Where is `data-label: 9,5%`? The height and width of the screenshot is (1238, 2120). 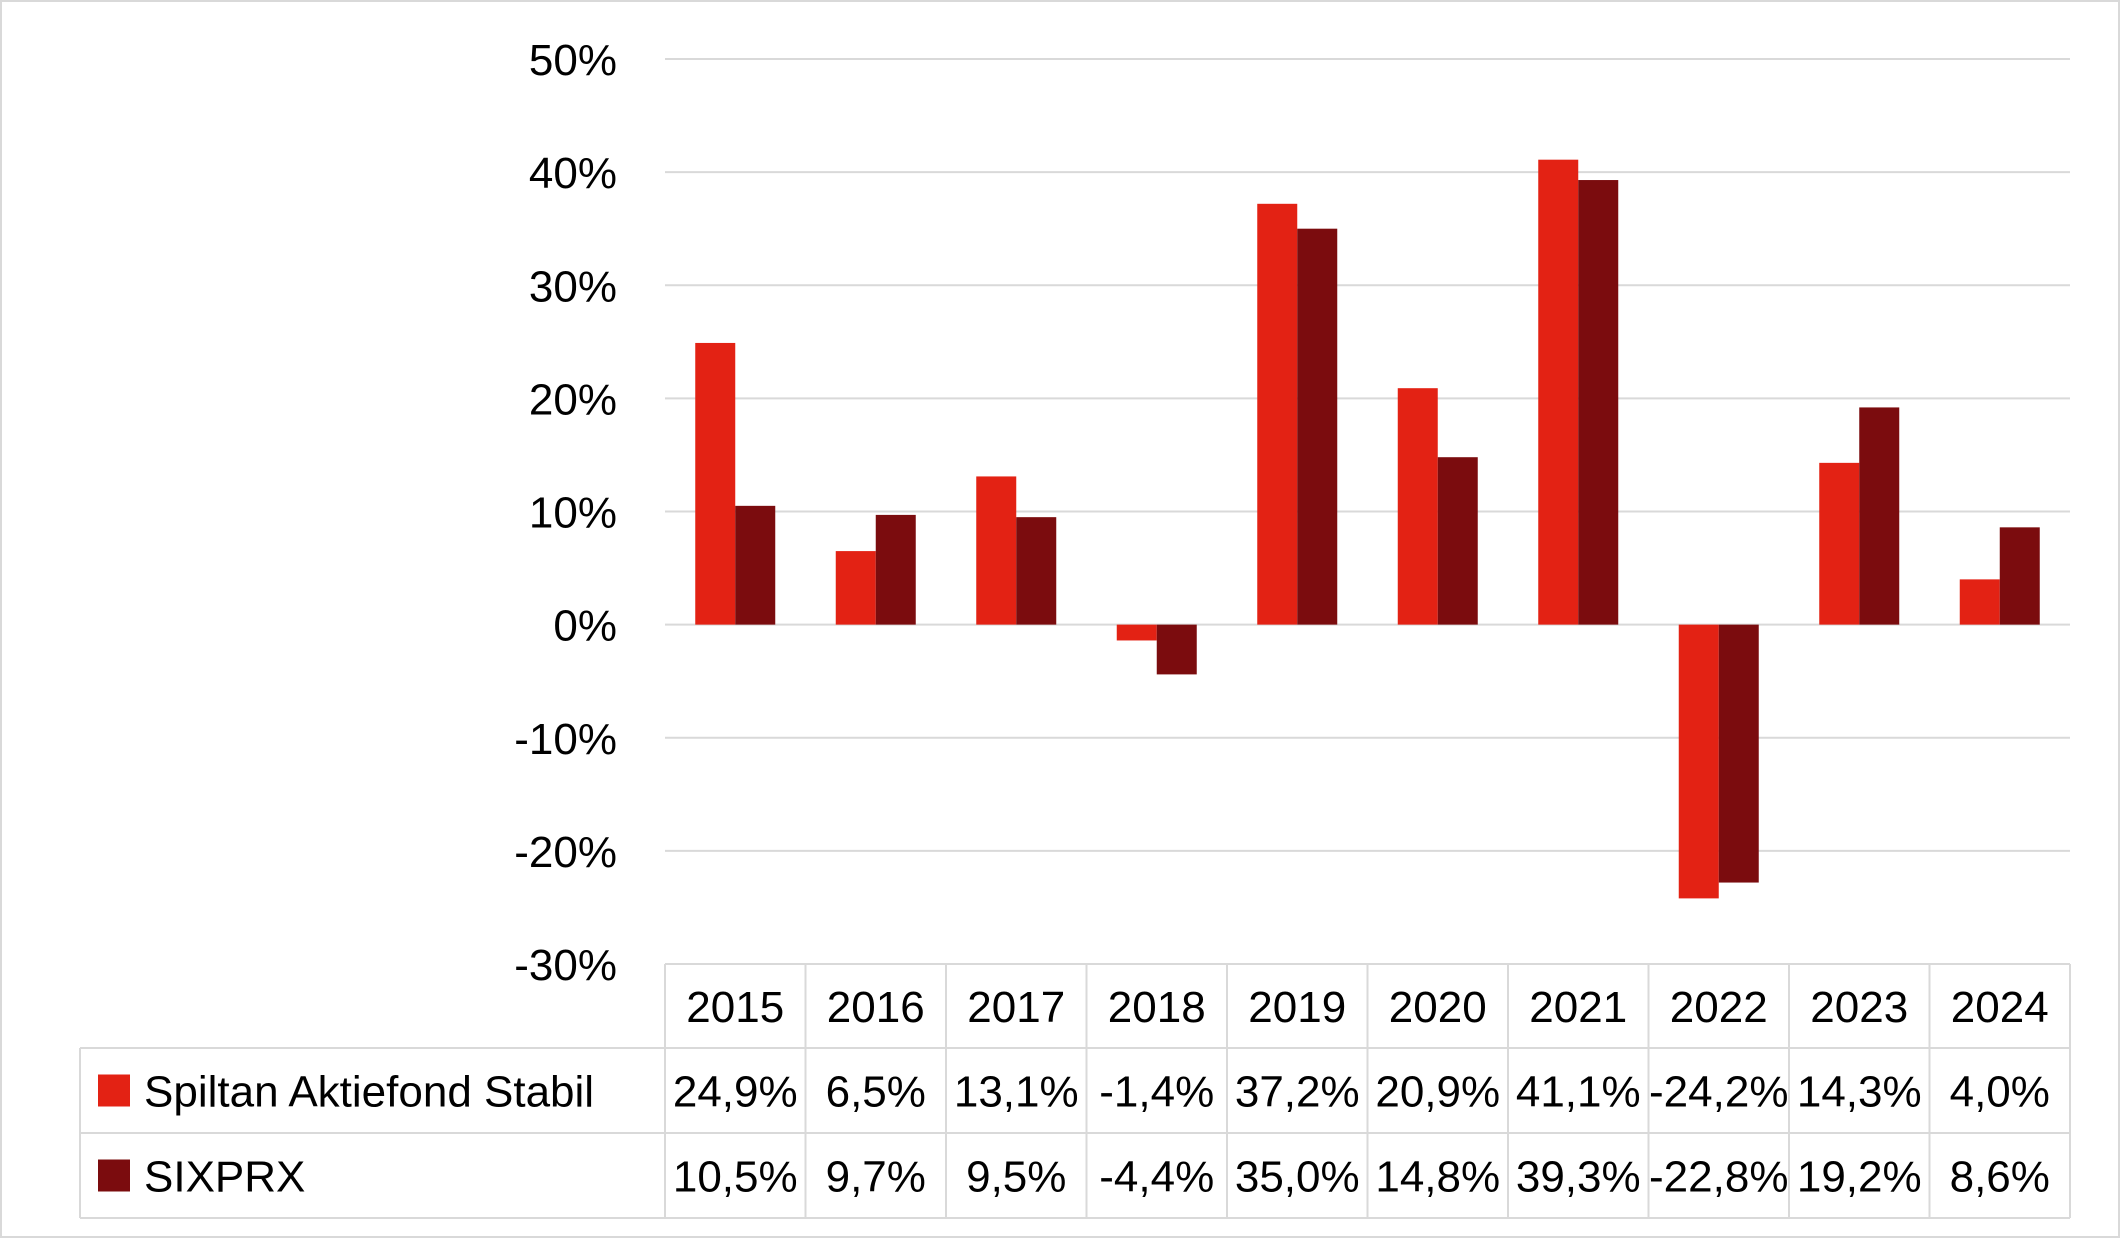 data-label: 9,5% is located at coordinates (1016, 1177).